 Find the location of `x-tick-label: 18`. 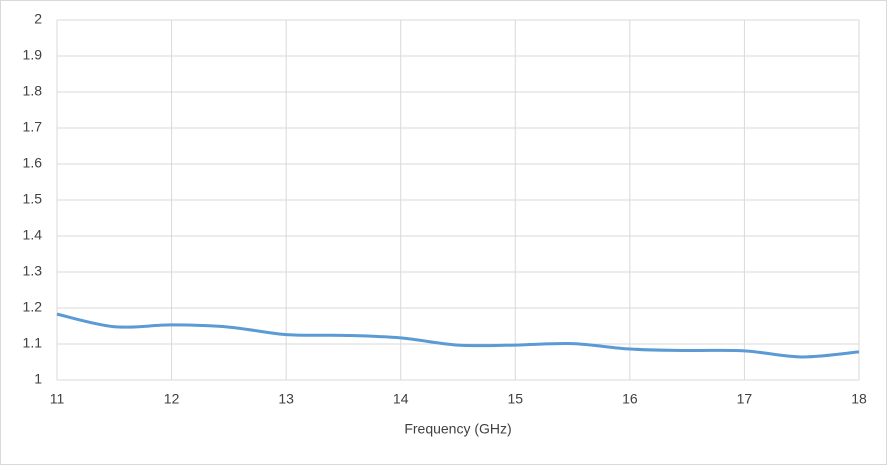

x-tick-label: 18 is located at coordinates (859, 399).